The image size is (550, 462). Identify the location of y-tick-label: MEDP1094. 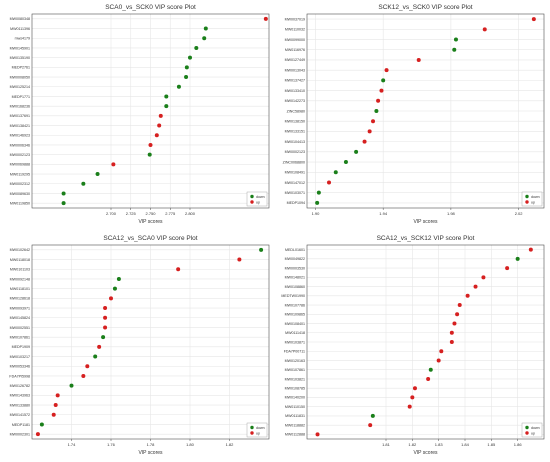
(296, 203).